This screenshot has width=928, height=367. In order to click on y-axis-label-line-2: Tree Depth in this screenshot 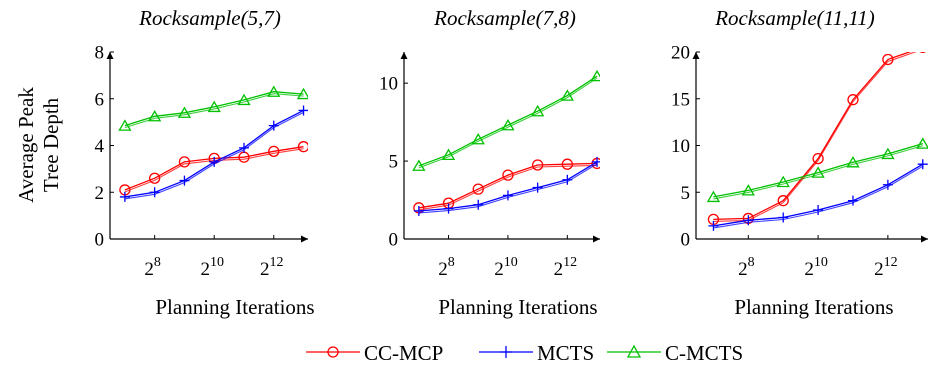, I will do `click(51, 144)`.